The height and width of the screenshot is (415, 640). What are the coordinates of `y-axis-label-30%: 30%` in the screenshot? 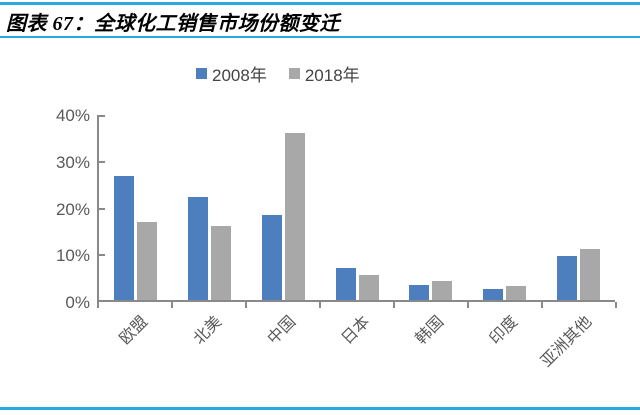 It's located at (72, 162).